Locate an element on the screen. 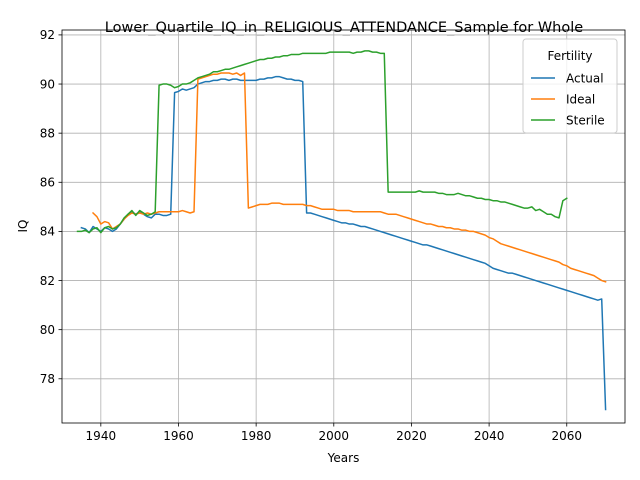  y-tick-label: 90 is located at coordinates (47, 84).